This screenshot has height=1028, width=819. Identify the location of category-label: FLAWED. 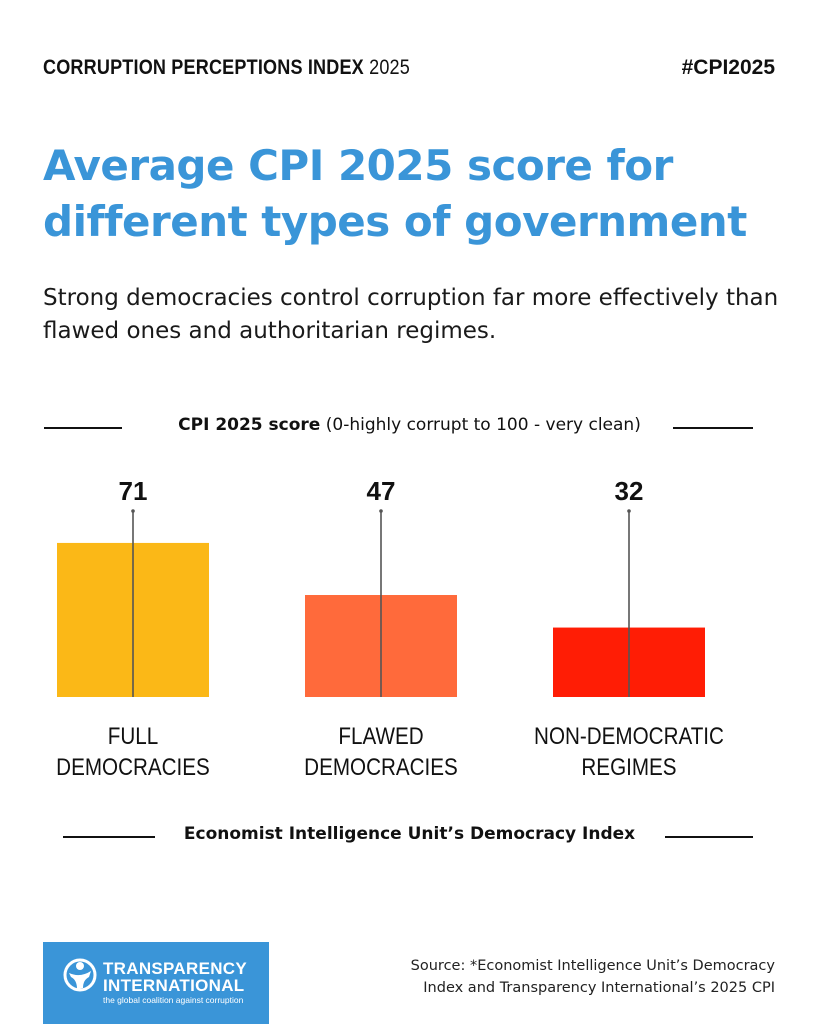
(380, 736).